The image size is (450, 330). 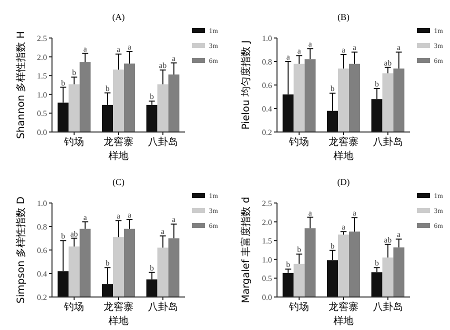 What do you see at coordinates (118, 182) in the screenshot?
I see `chart-title: (C)` at bounding box center [118, 182].